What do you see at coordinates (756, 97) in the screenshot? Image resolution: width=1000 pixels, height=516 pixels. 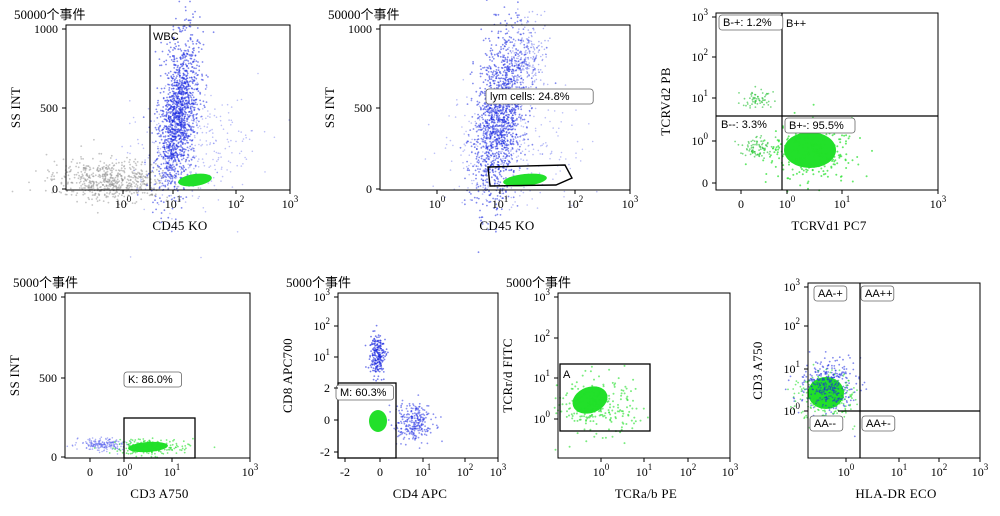 I see `vd2-sparse` at bounding box center [756, 97].